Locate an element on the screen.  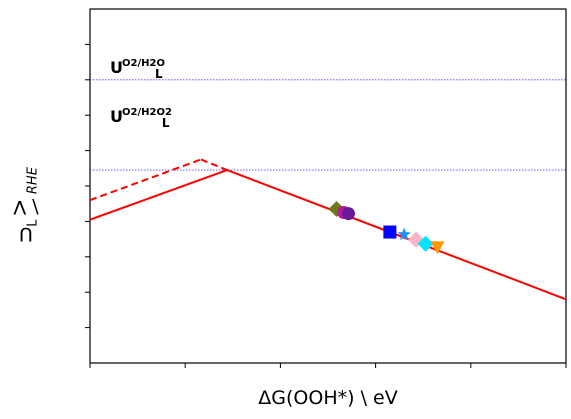
data-points is located at coordinates (386, 228).